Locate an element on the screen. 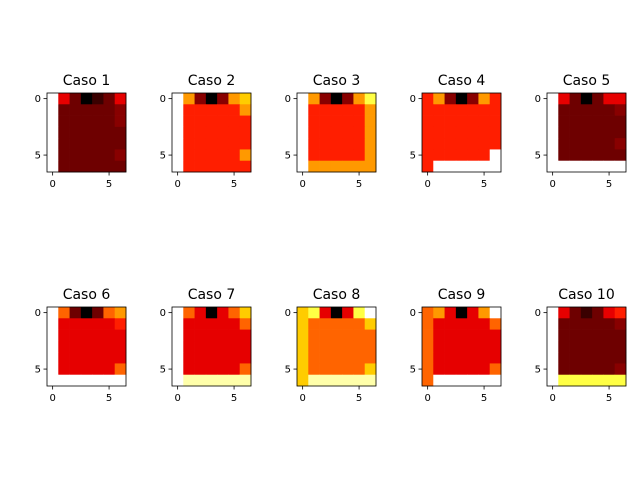  heatmap-panel: 0 5 0 5 Caso 4 is located at coordinates (456, 131).